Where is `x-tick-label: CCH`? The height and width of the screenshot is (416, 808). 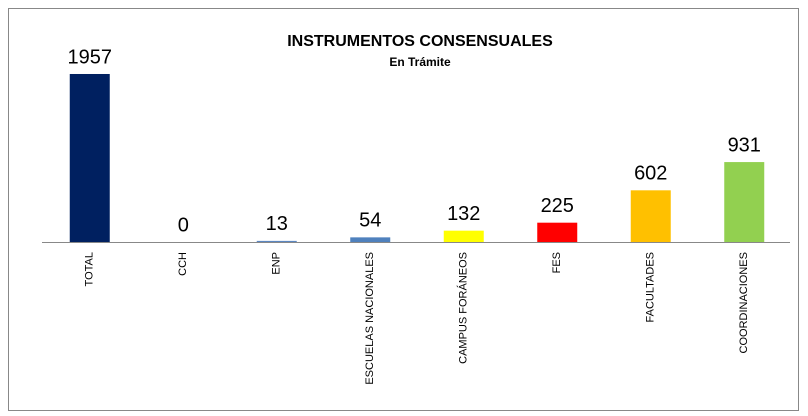
x-tick-label: CCH is located at coordinates (183, 264).